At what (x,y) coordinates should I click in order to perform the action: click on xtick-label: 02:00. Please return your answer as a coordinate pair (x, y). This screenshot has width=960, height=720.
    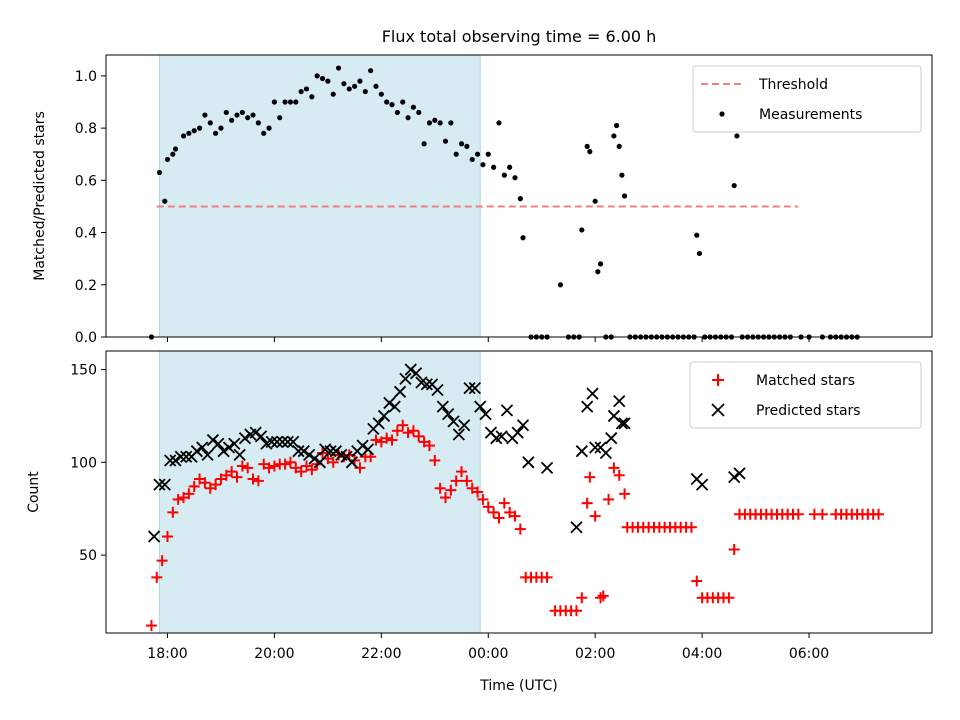
    Looking at the image, I should click on (595, 654).